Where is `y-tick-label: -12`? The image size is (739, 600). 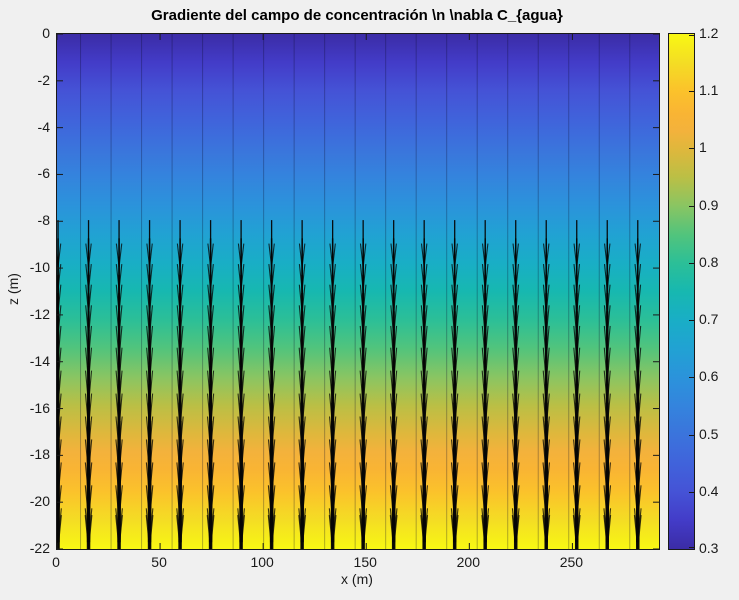 y-tick-label: -12 is located at coordinates (39, 313).